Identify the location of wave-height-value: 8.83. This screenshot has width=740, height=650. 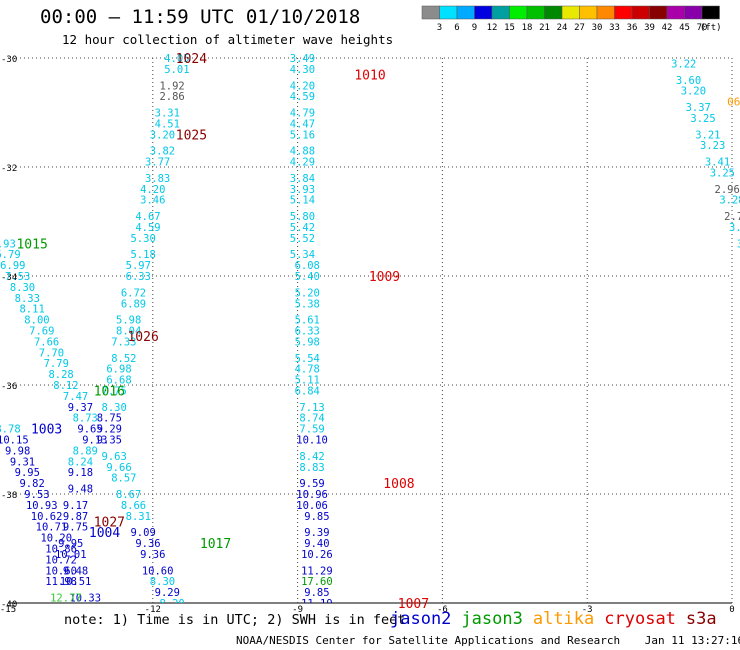
(311, 468).